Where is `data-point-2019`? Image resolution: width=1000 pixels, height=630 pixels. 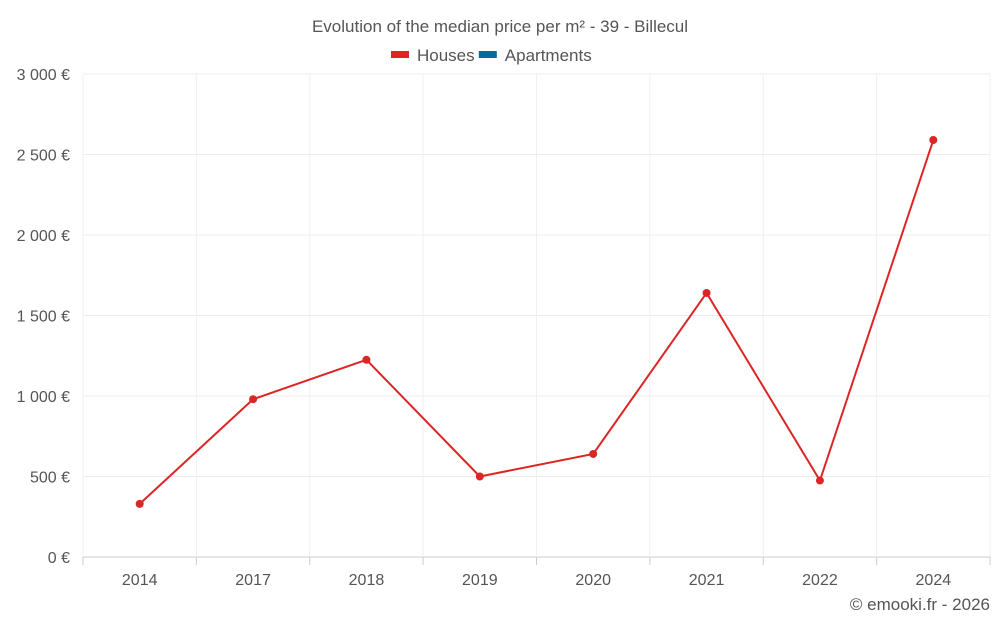 data-point-2019 is located at coordinates (479, 476).